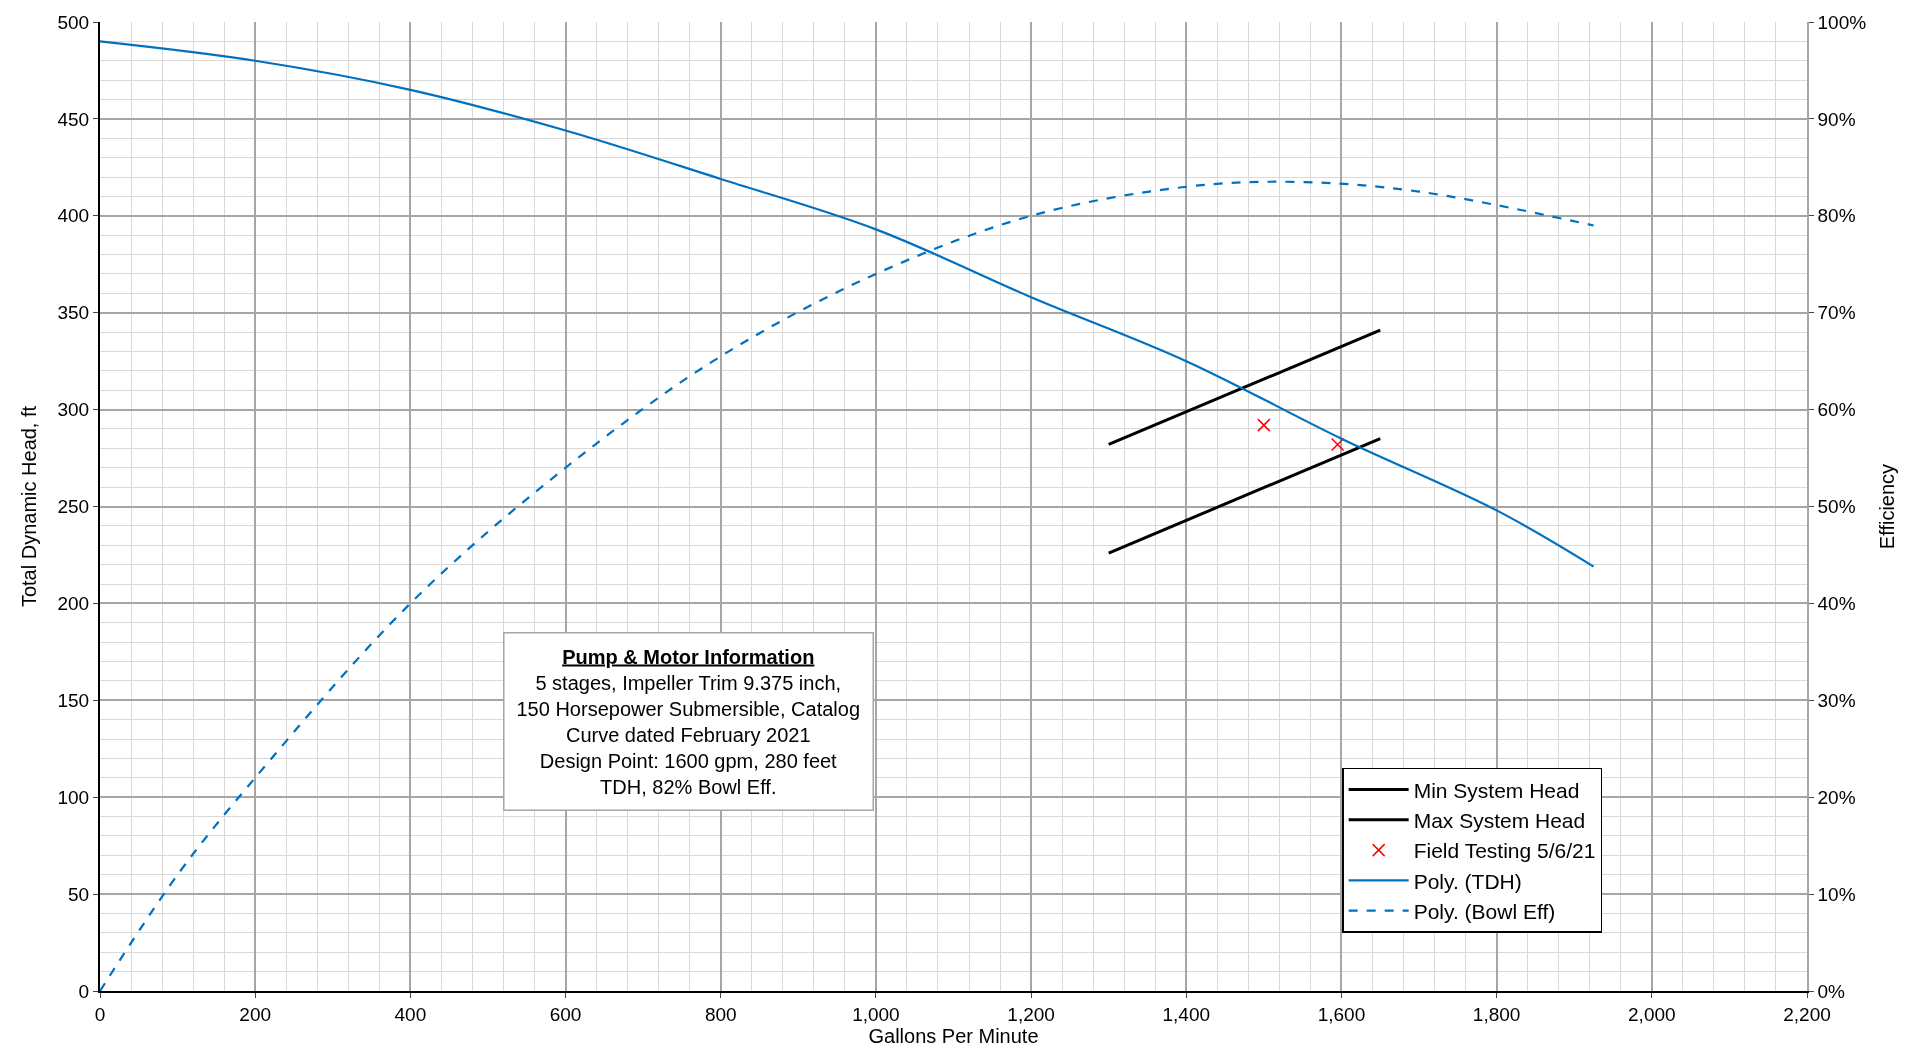  What do you see at coordinates (688, 773) in the screenshot?
I see `annotation: Design Point: 1600 gpm, 280 feet TDH, 82% Bowl Eff.` at bounding box center [688, 773].